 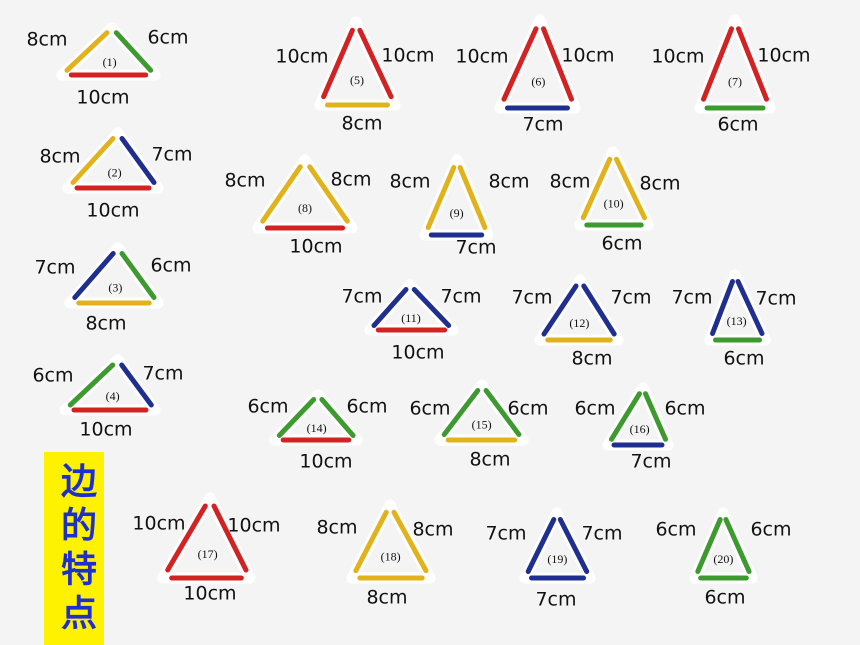 What do you see at coordinates (735, 81) in the screenshot?
I see `triangle-number: (7)` at bounding box center [735, 81].